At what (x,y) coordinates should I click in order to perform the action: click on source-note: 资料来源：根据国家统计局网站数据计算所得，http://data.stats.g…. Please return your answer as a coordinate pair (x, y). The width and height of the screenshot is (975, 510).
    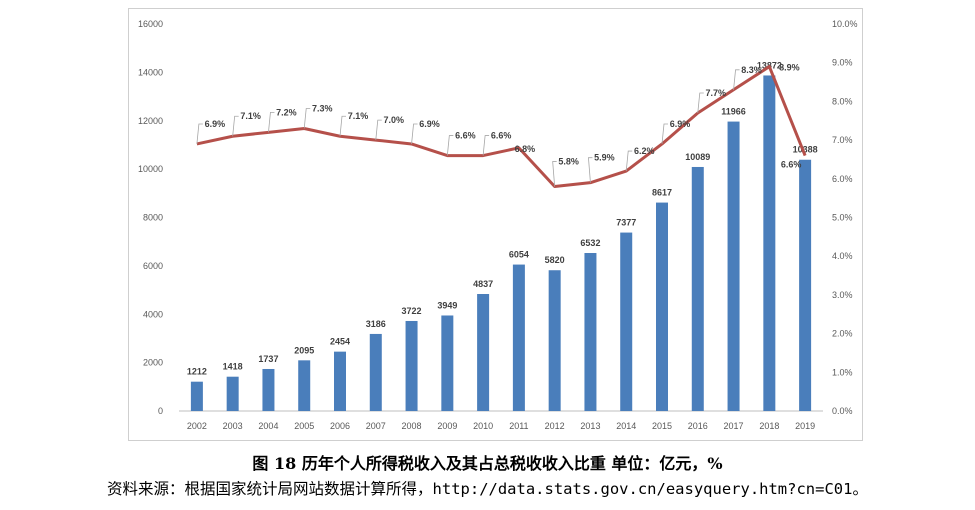
    Looking at the image, I should click on (487, 489).